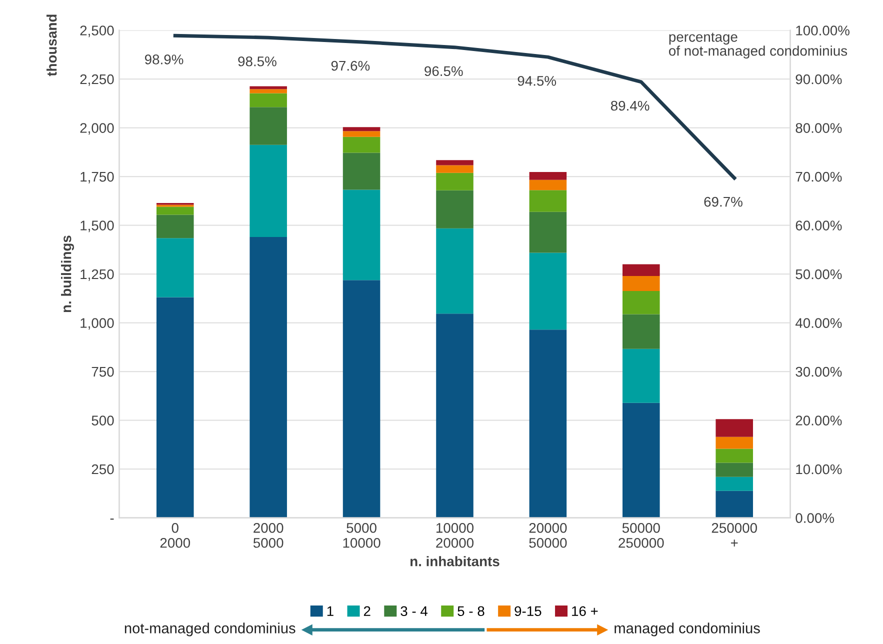 The image size is (883, 644). Describe the element at coordinates (815, 518) in the screenshot. I see `y2-tick-label: 0.00%` at that location.